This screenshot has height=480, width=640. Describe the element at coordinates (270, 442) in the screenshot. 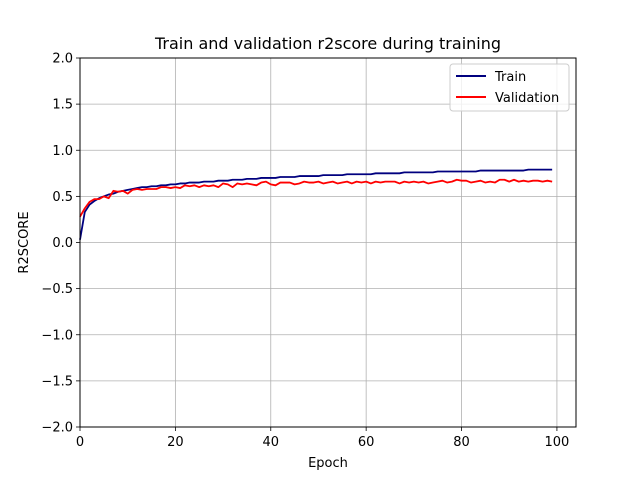

I see `x-tick-label: 40` at that location.